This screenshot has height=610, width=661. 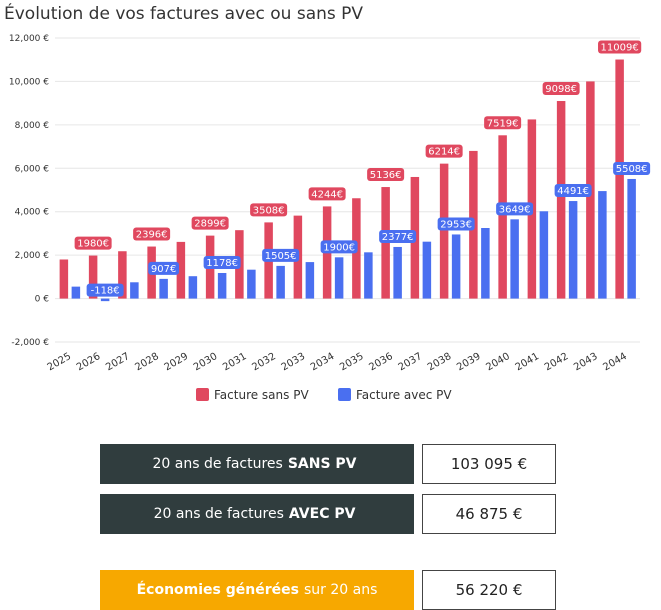 I want to click on data-label: 1178€, so click(x=222, y=263).